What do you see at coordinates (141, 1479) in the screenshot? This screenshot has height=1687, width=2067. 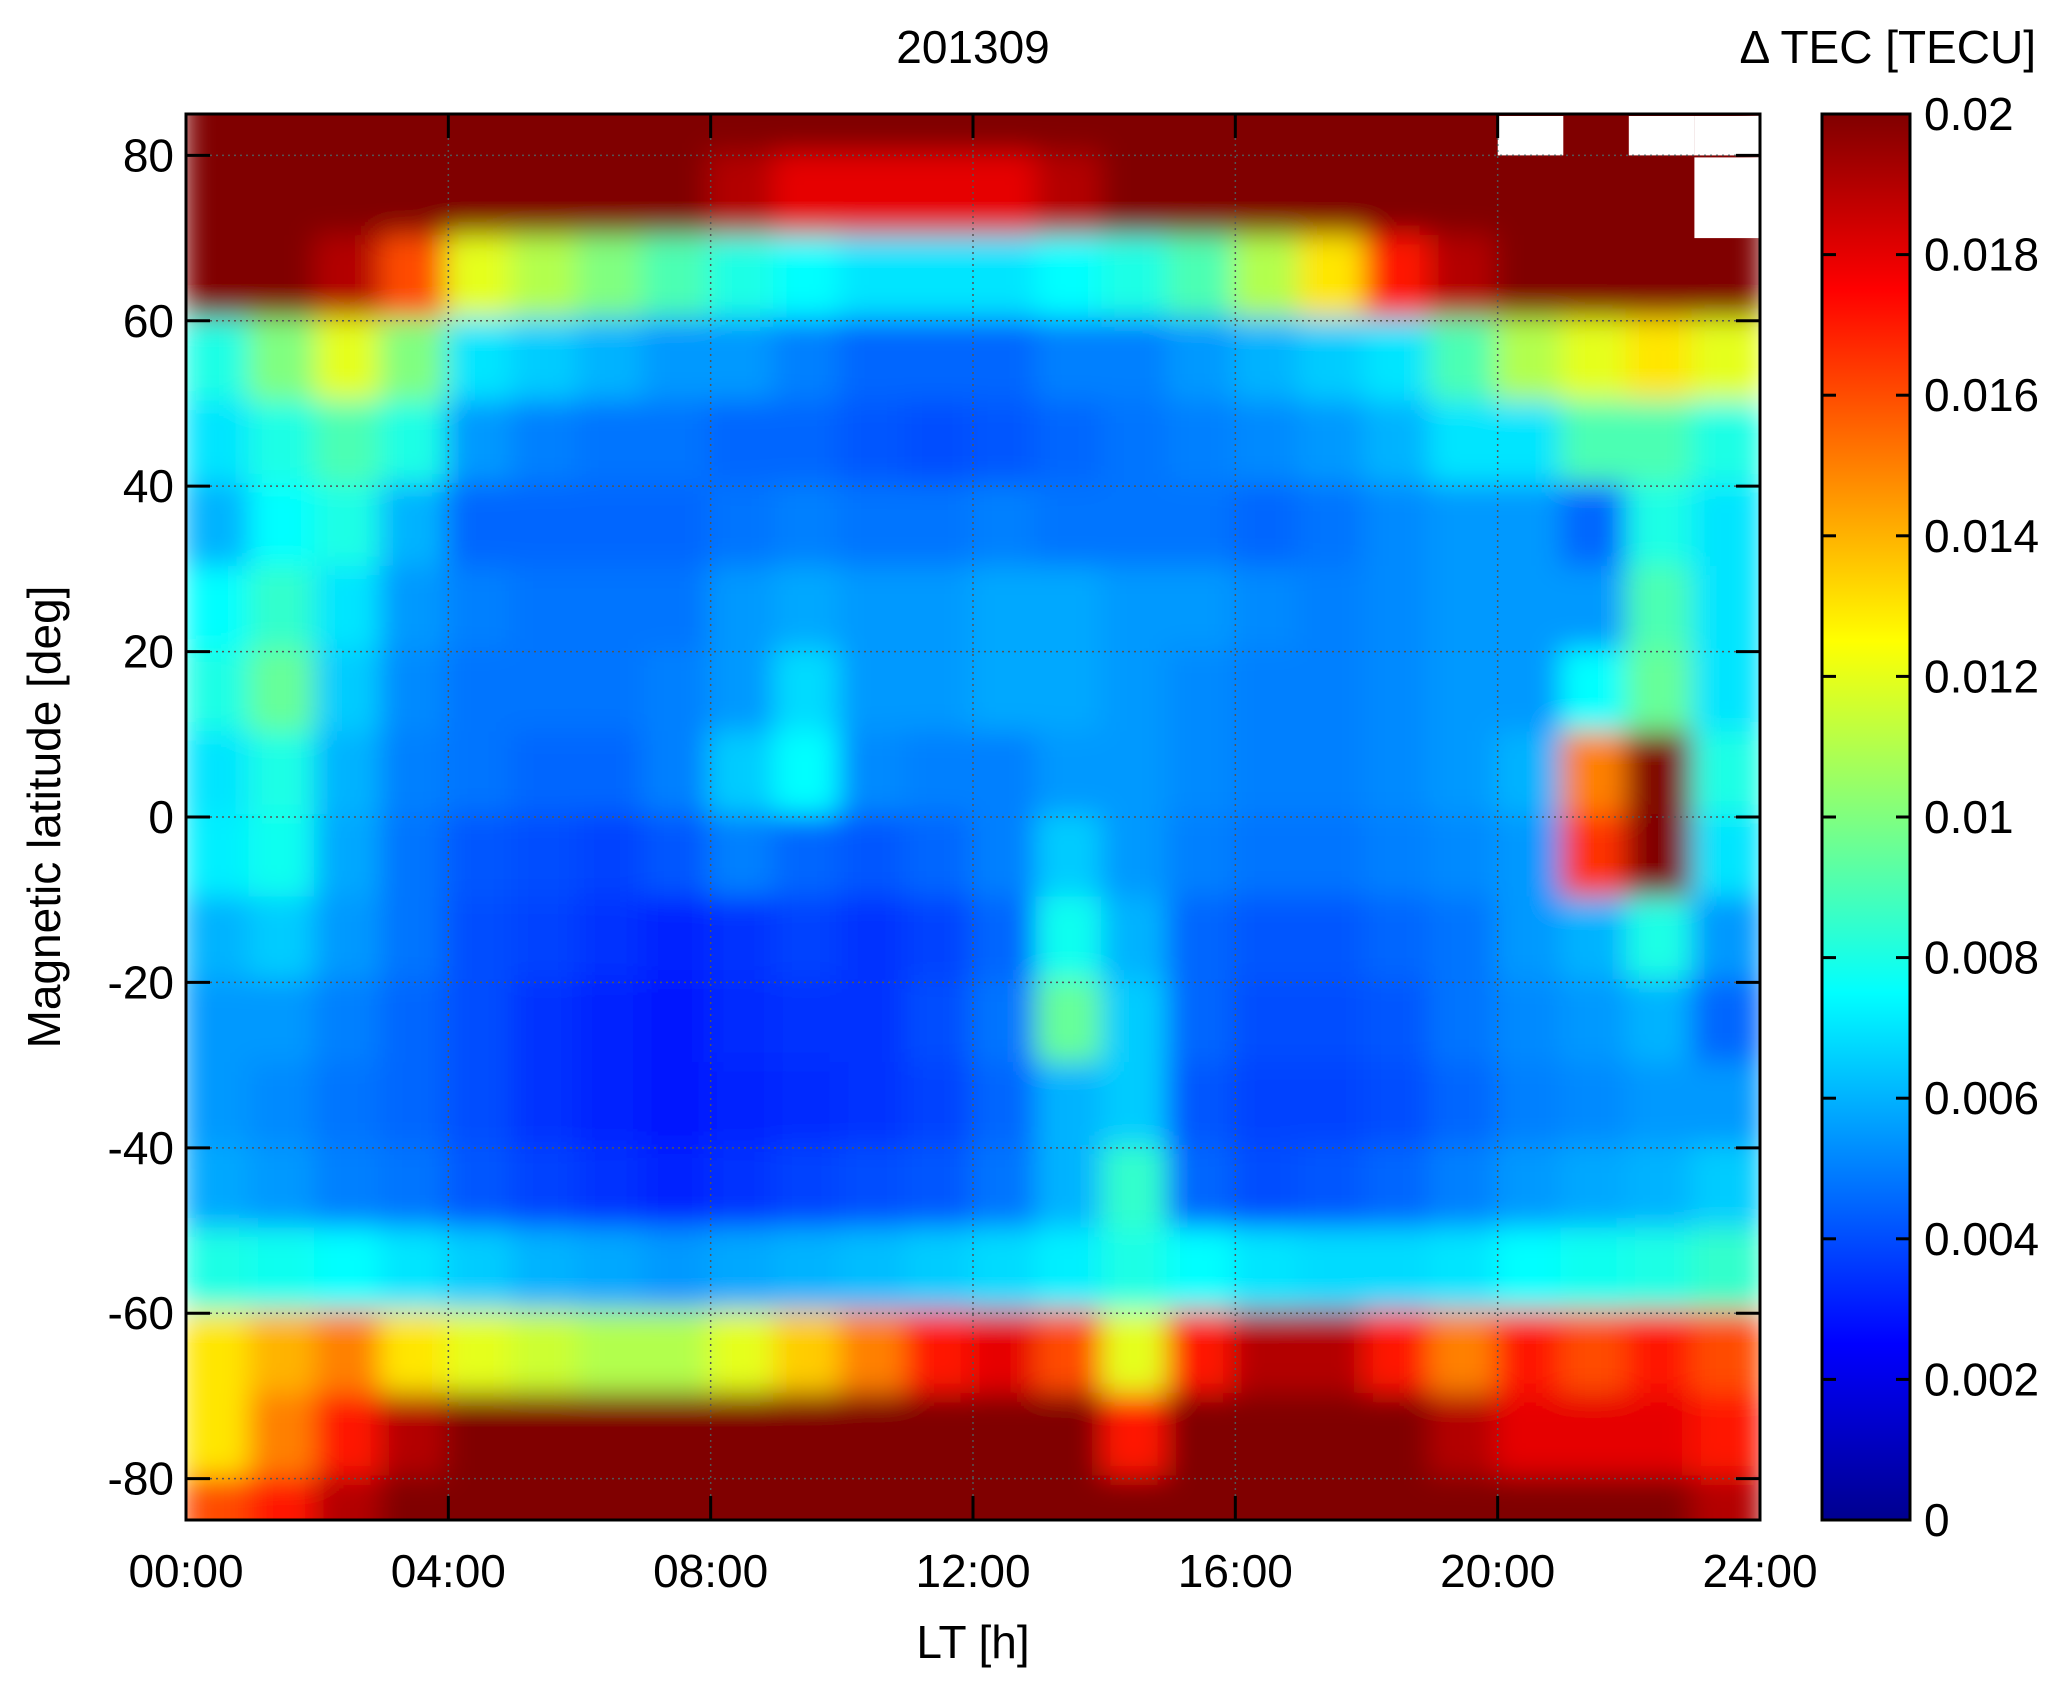 I see `y-tick-label: -80` at bounding box center [141, 1479].